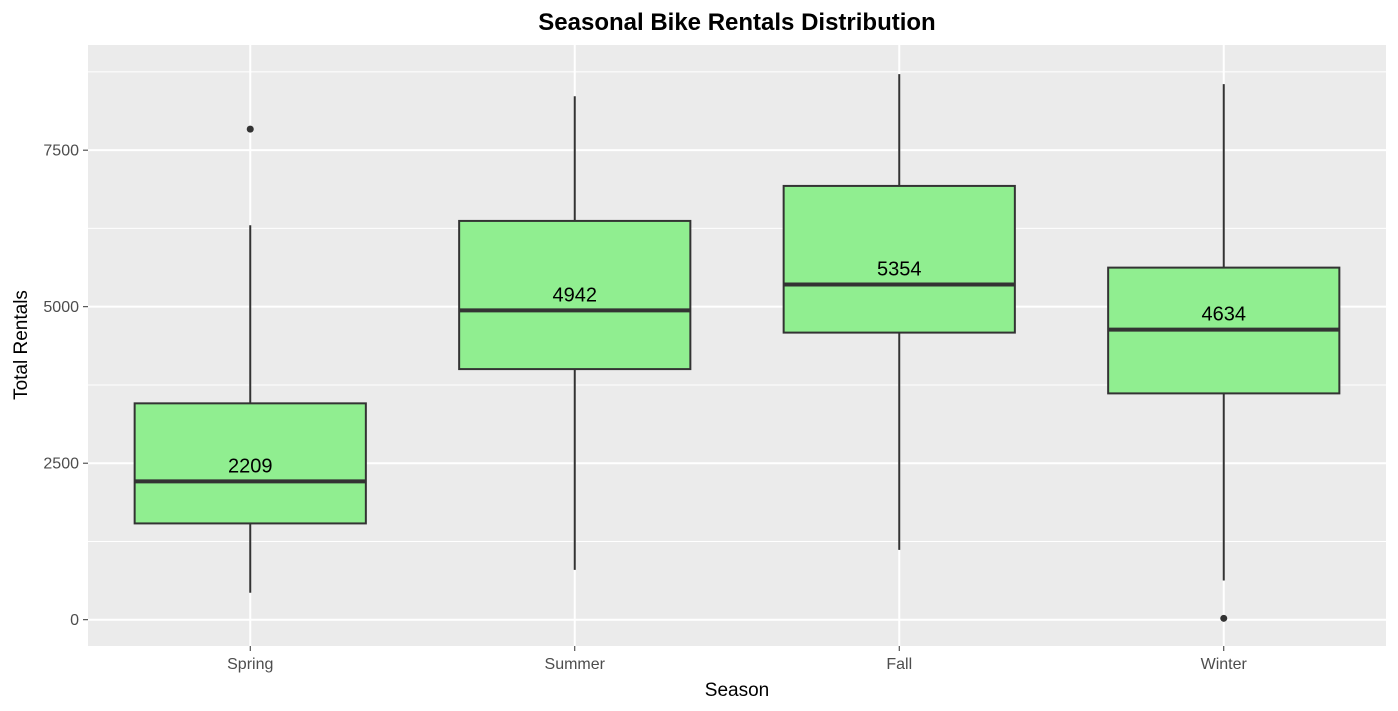 This screenshot has width=1398, height=711. Describe the element at coordinates (61, 151) in the screenshot. I see `y-tick-label: 7500` at that location.